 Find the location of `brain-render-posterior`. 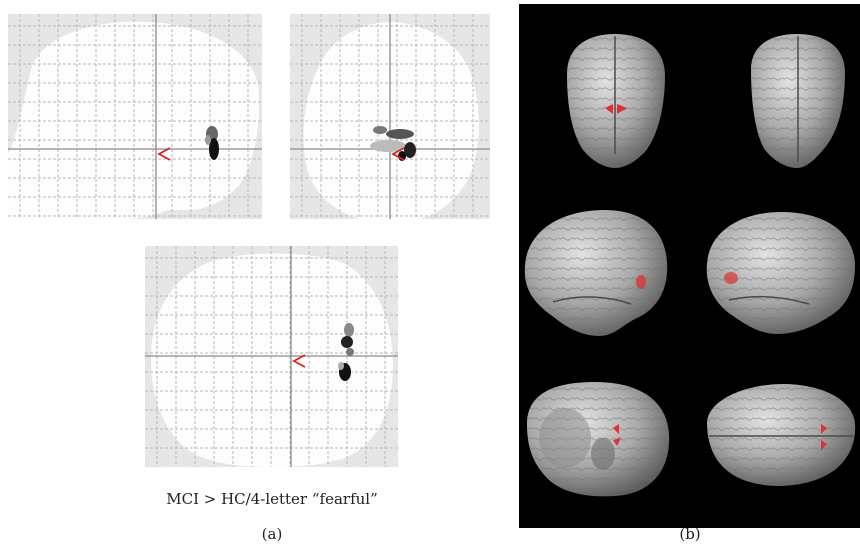

brain-render-posterior is located at coordinates (798, 101).